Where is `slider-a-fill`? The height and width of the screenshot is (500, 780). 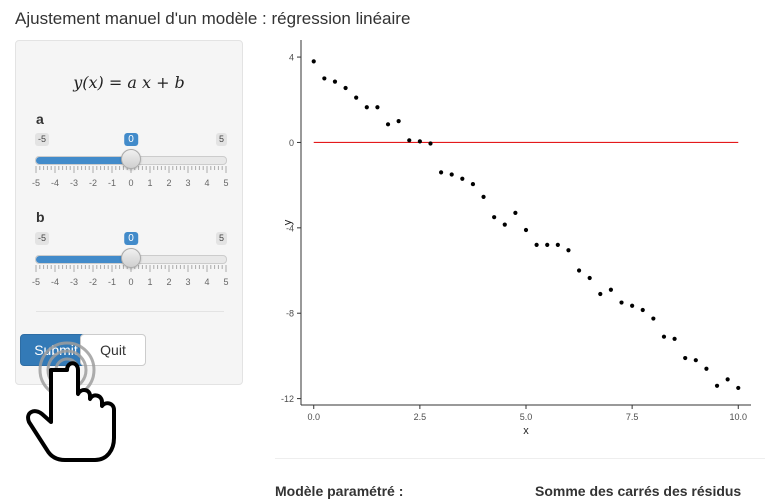
slider-a-fill is located at coordinates (83, 160).